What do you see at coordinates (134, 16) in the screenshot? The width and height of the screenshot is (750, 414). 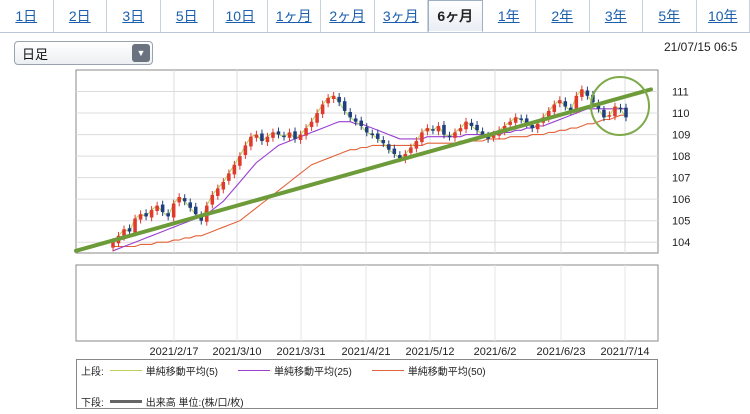 I see `tab-2: 3日` at bounding box center [134, 16].